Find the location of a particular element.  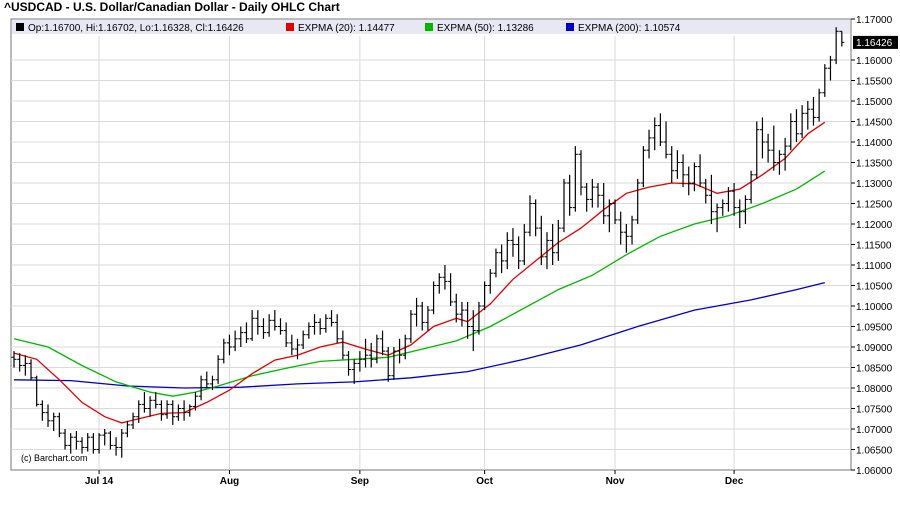

y-tick-label: 1.12500 is located at coordinates (874, 205).